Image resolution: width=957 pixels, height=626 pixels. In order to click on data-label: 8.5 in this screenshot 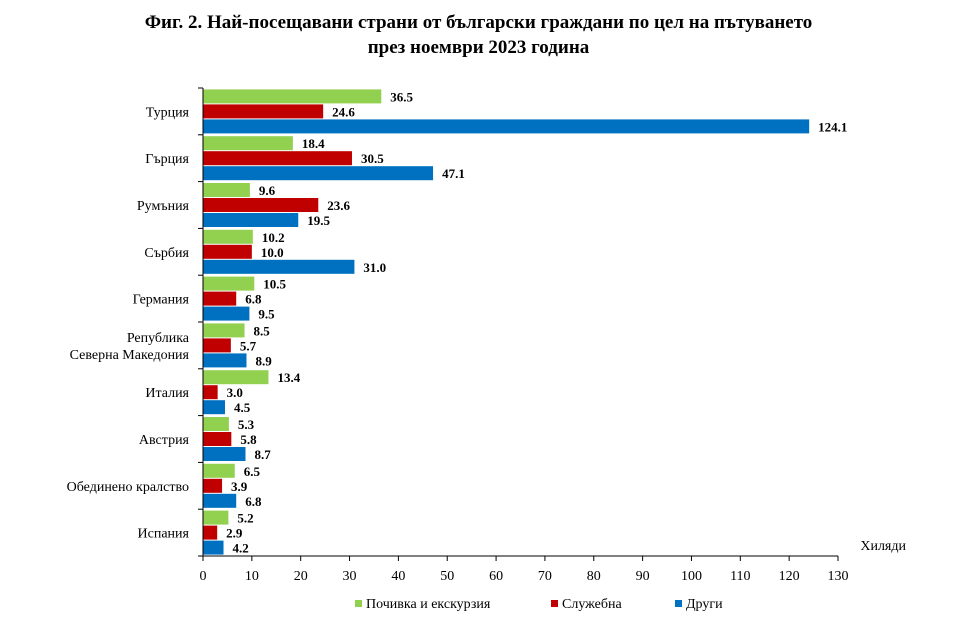, I will do `click(262, 330)`.